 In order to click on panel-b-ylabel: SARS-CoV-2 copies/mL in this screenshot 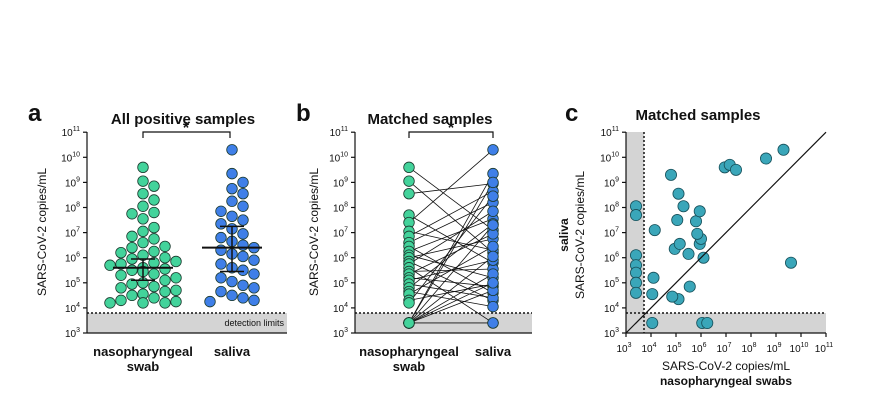, I will do `click(314, 232)`.